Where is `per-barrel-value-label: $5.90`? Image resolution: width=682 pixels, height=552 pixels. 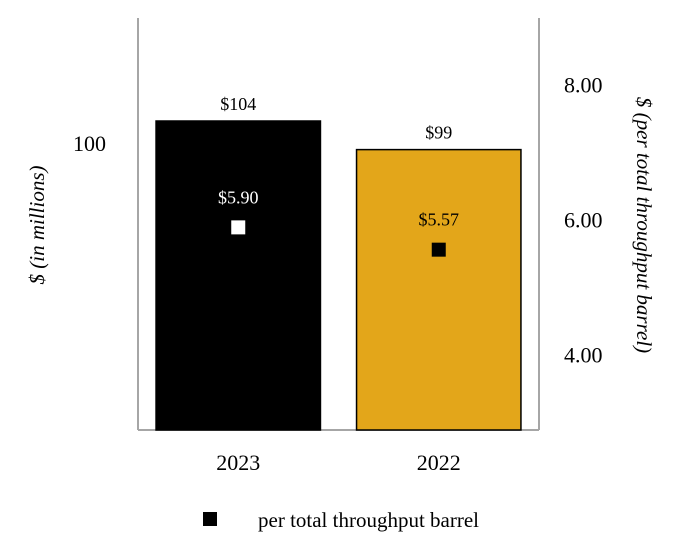 per-barrel-value-label: $5.90 is located at coordinates (238, 197).